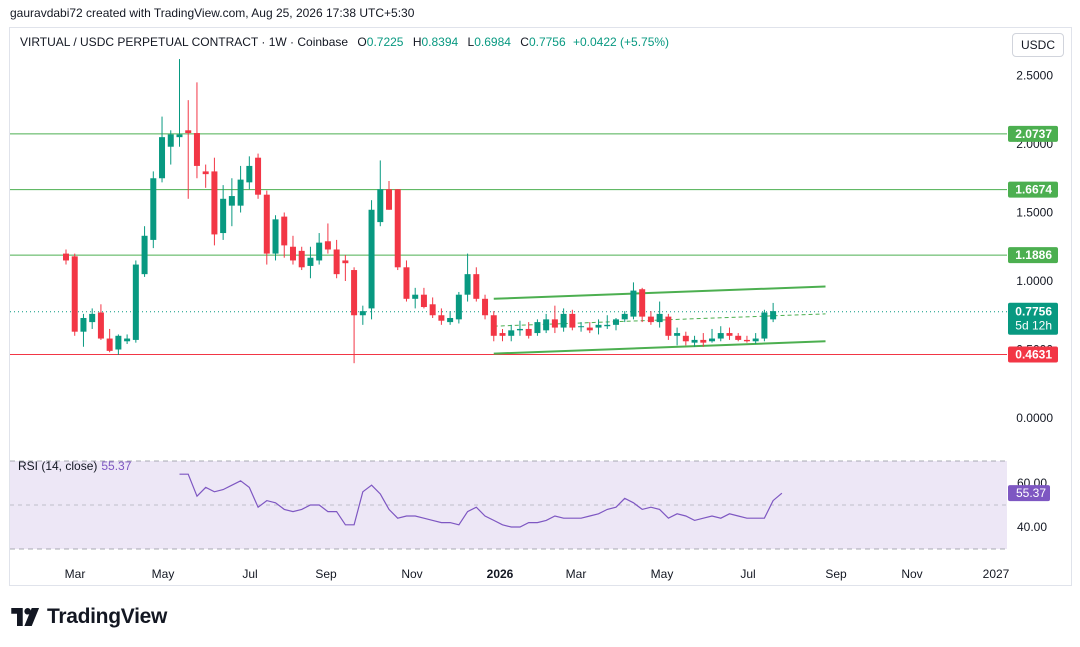 This screenshot has height=647, width=1080. What do you see at coordinates (1038, 45) in the screenshot?
I see `currency-button: USDC` at bounding box center [1038, 45].